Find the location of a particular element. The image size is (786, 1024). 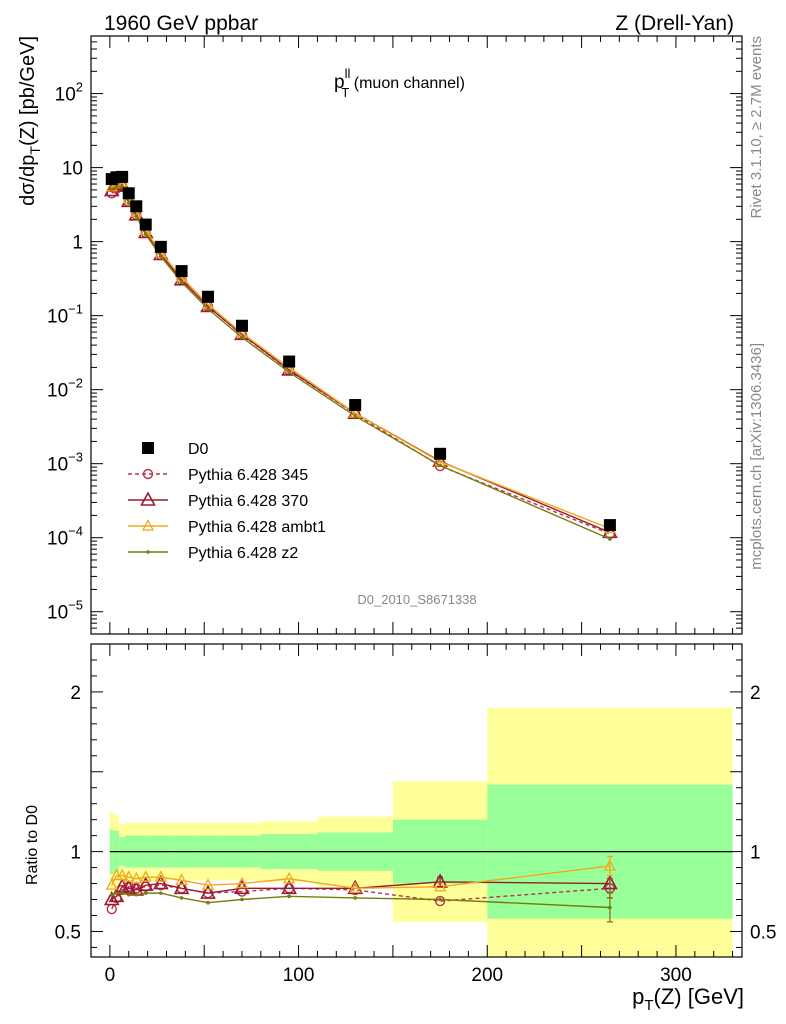

legend-item-z2: Pythia 6.428 z2 is located at coordinates (213, 553).